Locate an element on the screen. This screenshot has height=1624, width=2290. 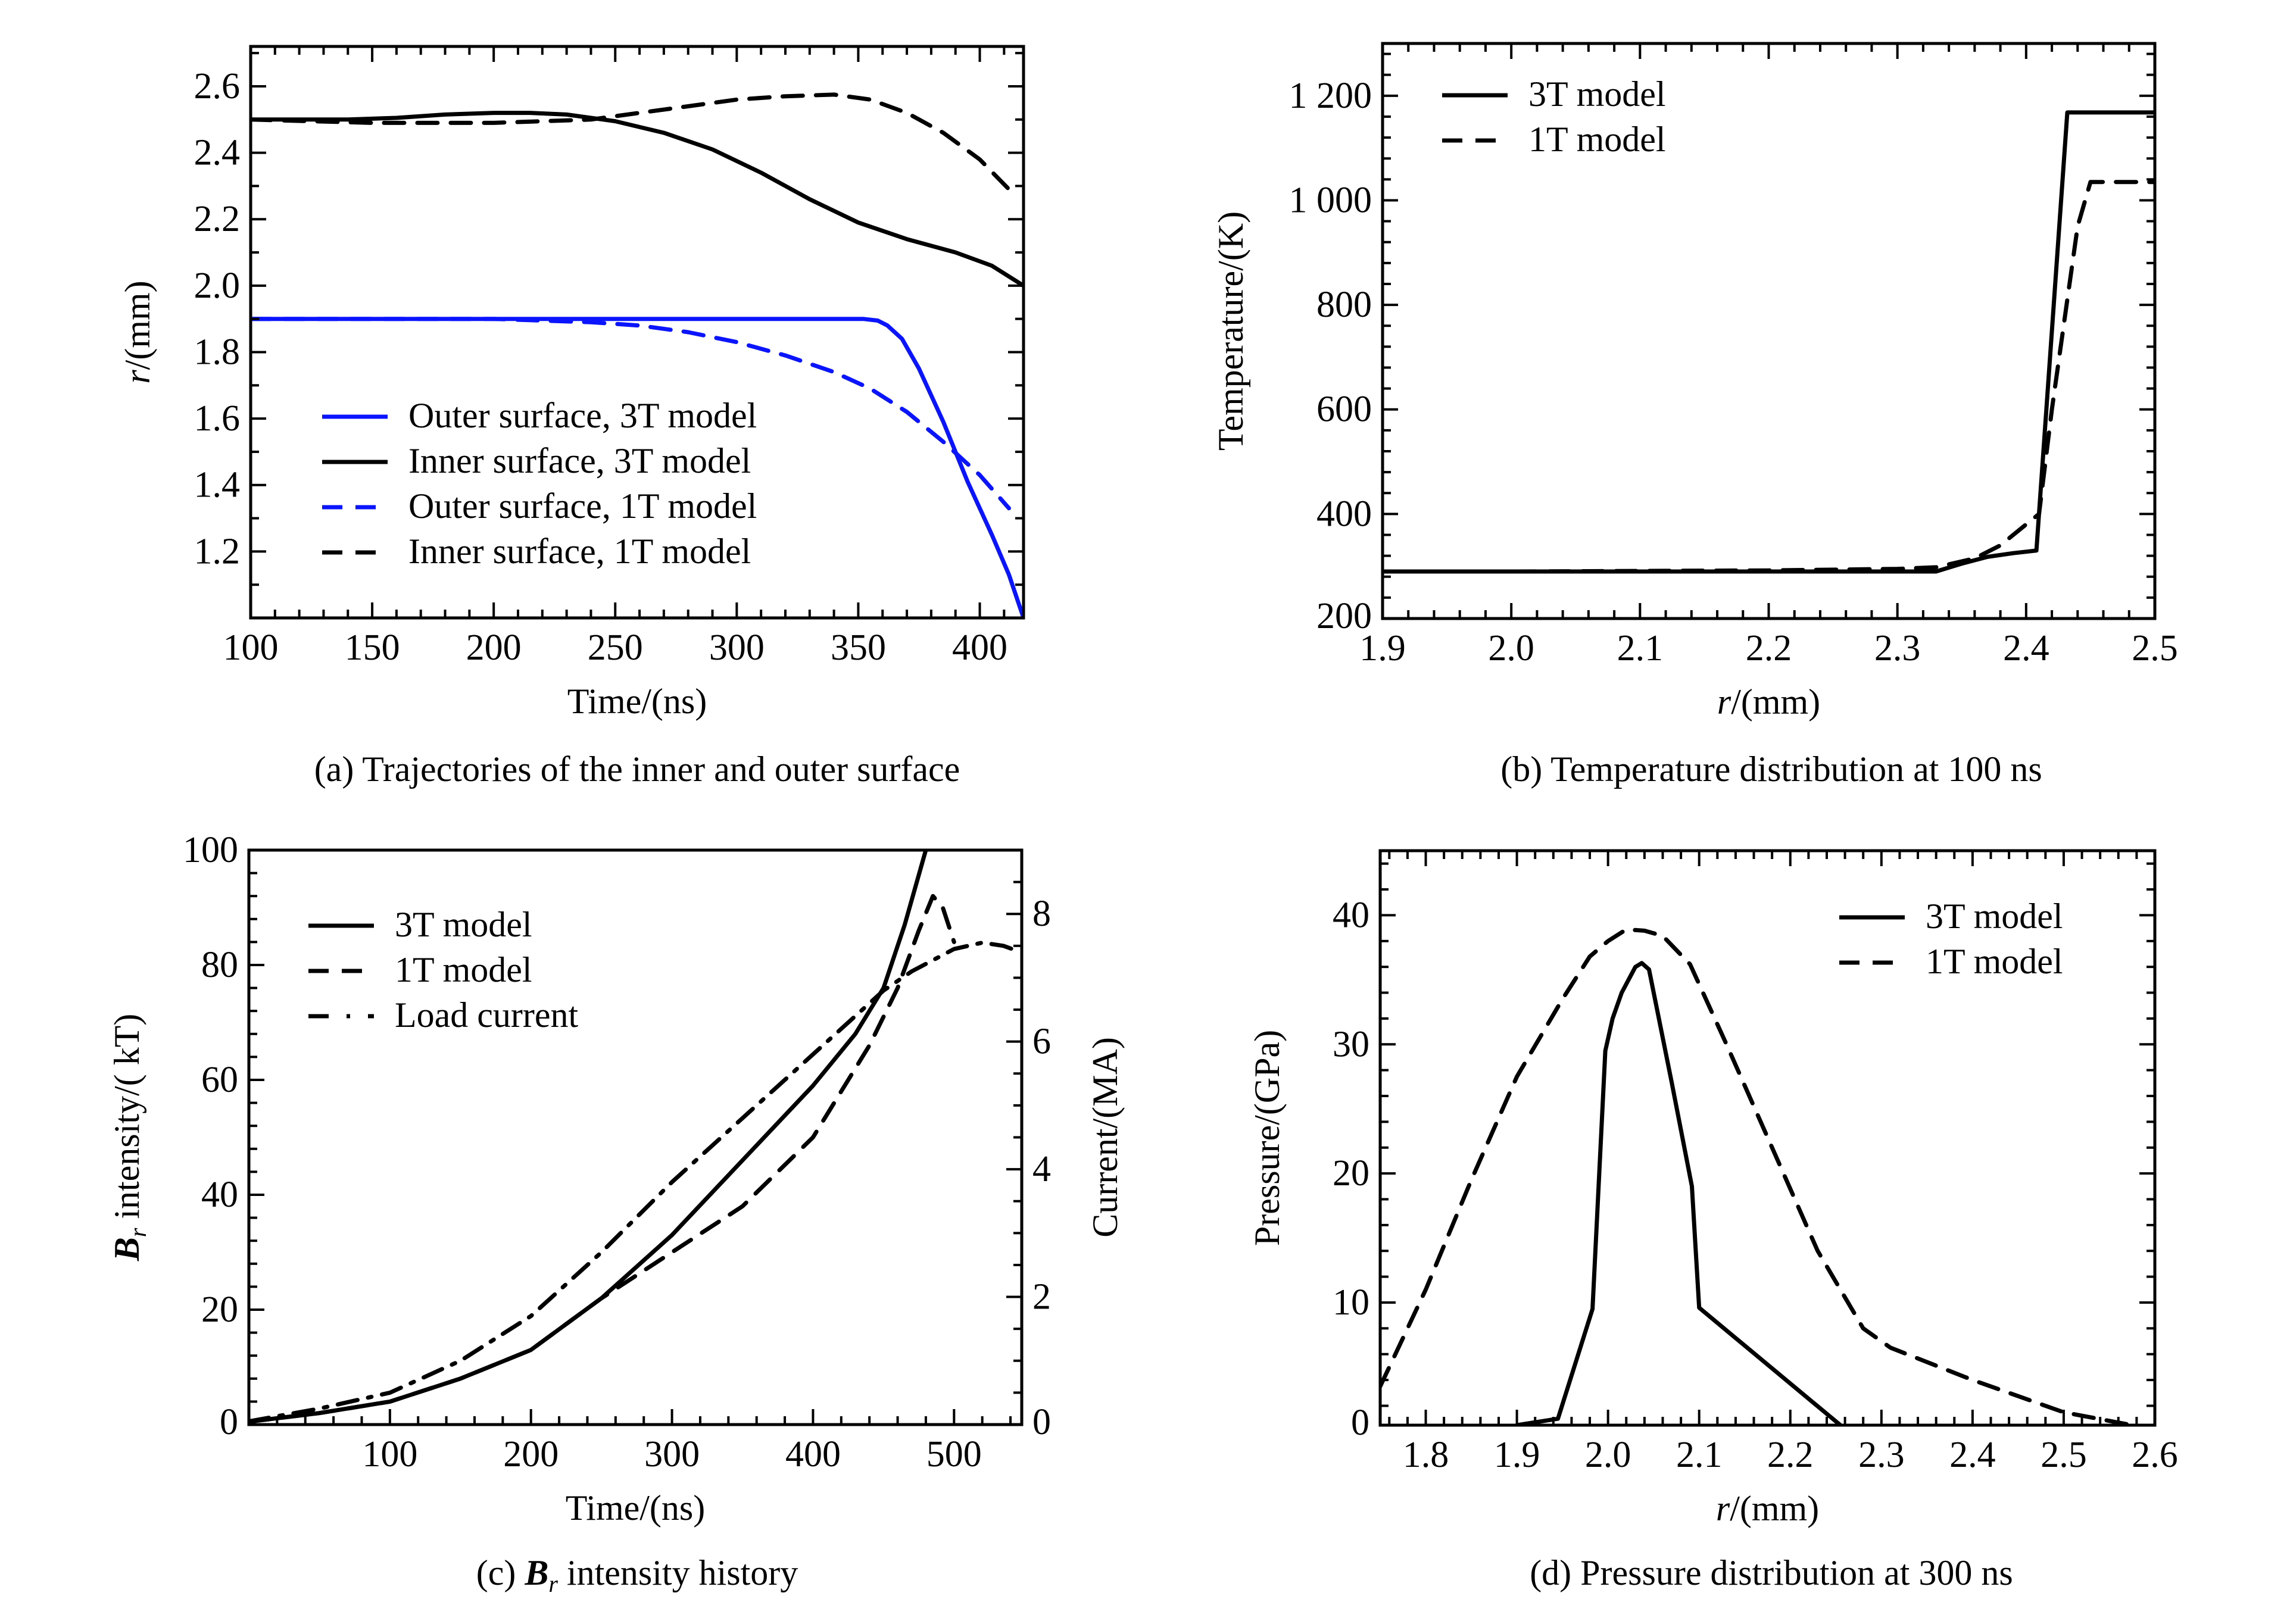
y-tick-label: 100 is located at coordinates (210, 850).